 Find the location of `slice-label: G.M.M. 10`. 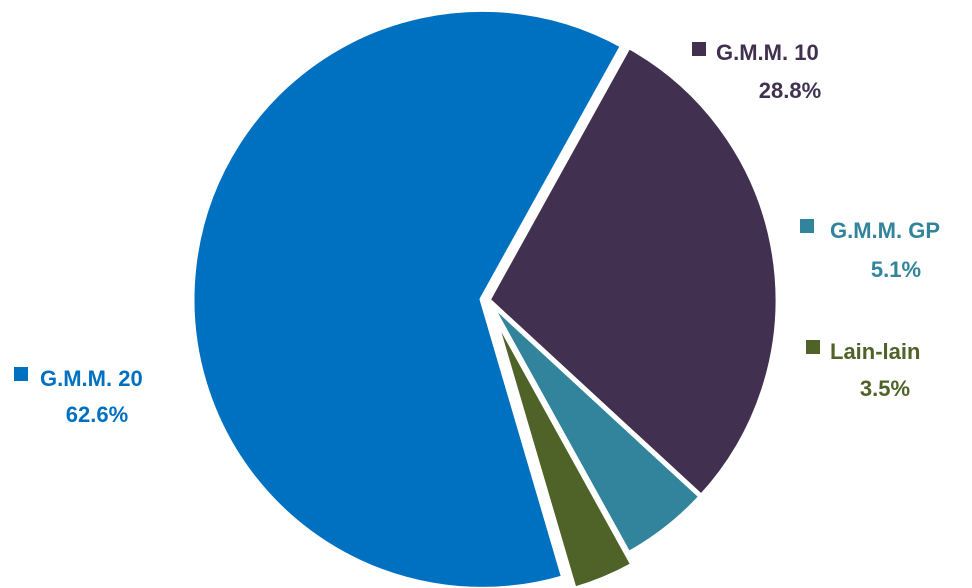

slice-label: G.M.M. 10 is located at coordinates (767, 52).